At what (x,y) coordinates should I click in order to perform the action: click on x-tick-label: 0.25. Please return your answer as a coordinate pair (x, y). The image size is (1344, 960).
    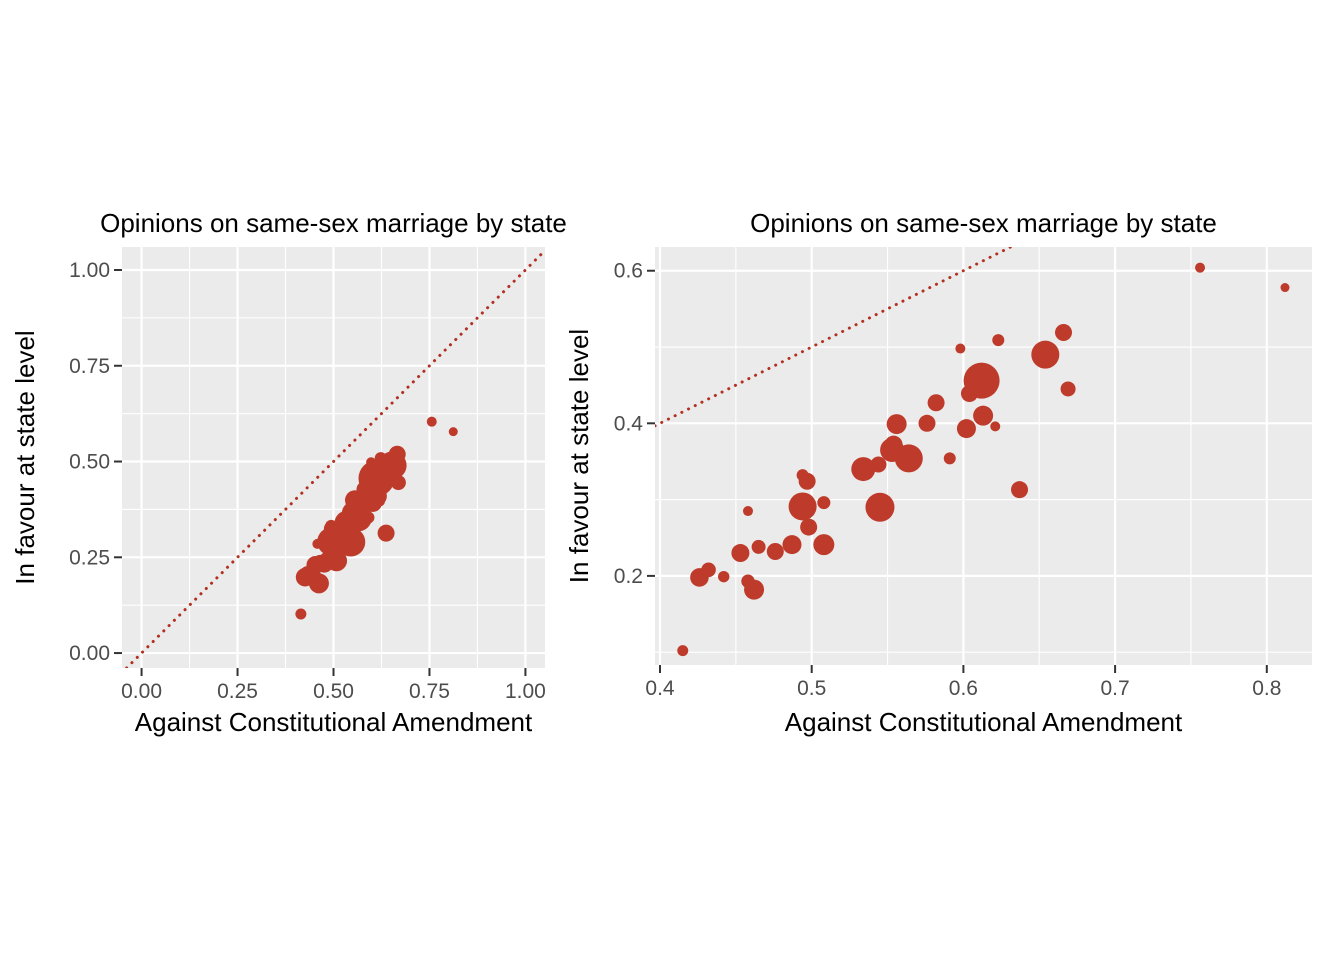
    Looking at the image, I should click on (237, 691).